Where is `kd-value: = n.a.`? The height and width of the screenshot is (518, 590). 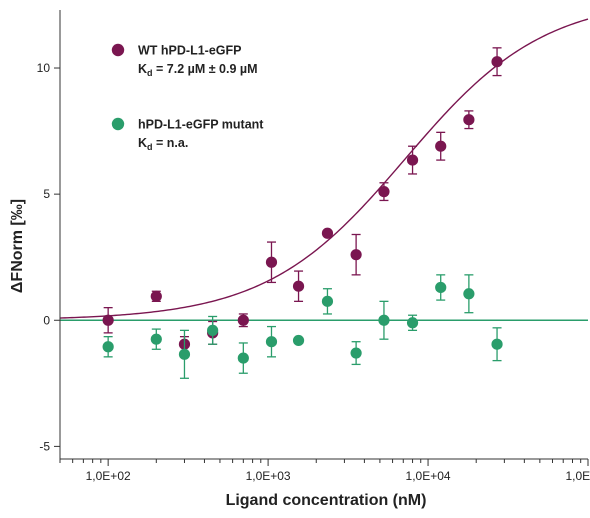 kd-value: = n.a. is located at coordinates (171, 143).